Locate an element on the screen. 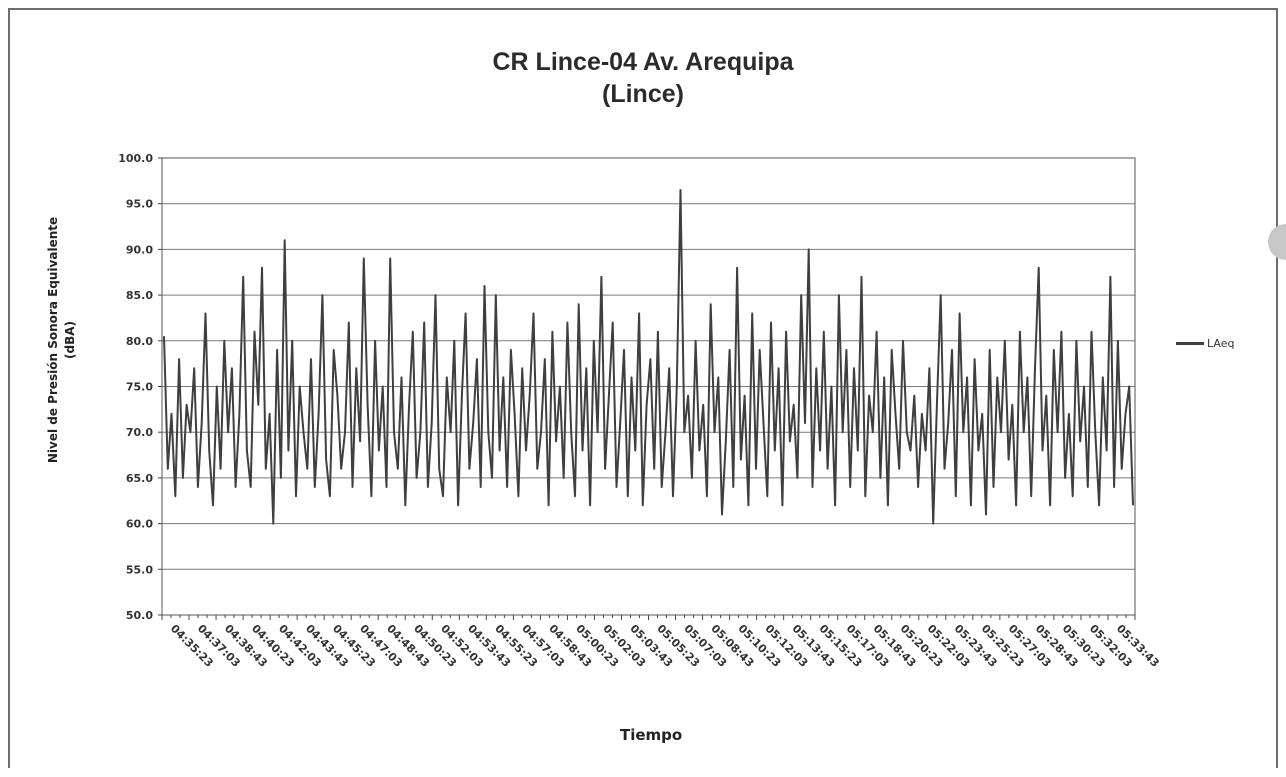 The height and width of the screenshot is (777, 1286). legend-label: LAeq is located at coordinates (1221, 343).